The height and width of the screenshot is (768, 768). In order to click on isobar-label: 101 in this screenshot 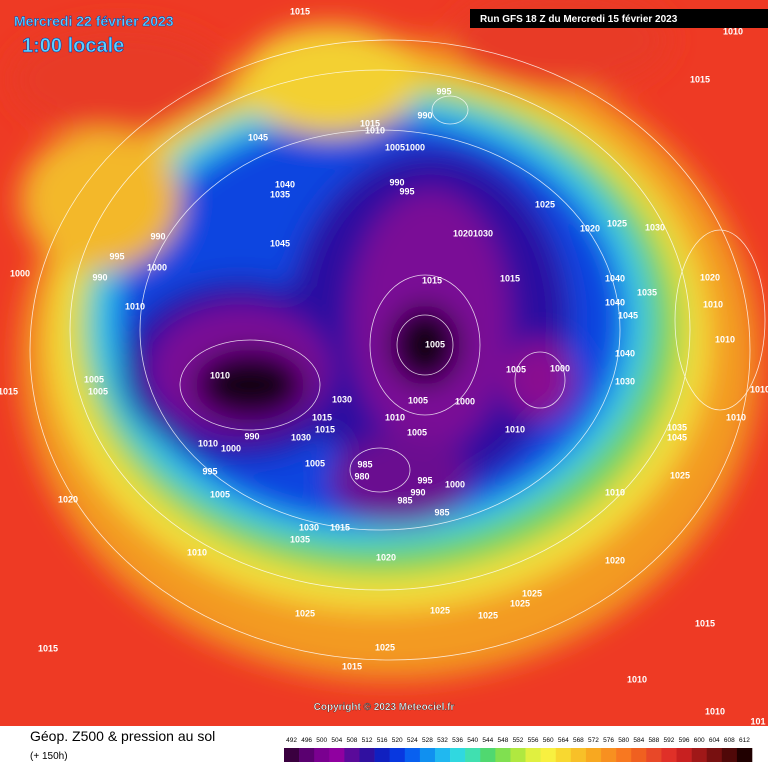, I will do `click(757, 721)`.